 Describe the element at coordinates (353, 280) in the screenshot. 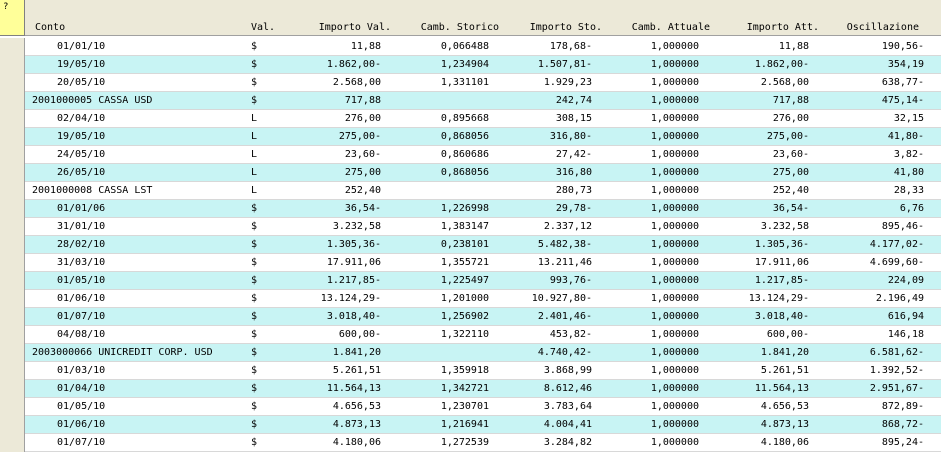

I see `cell-importo-val: 1.217,85-` at that location.